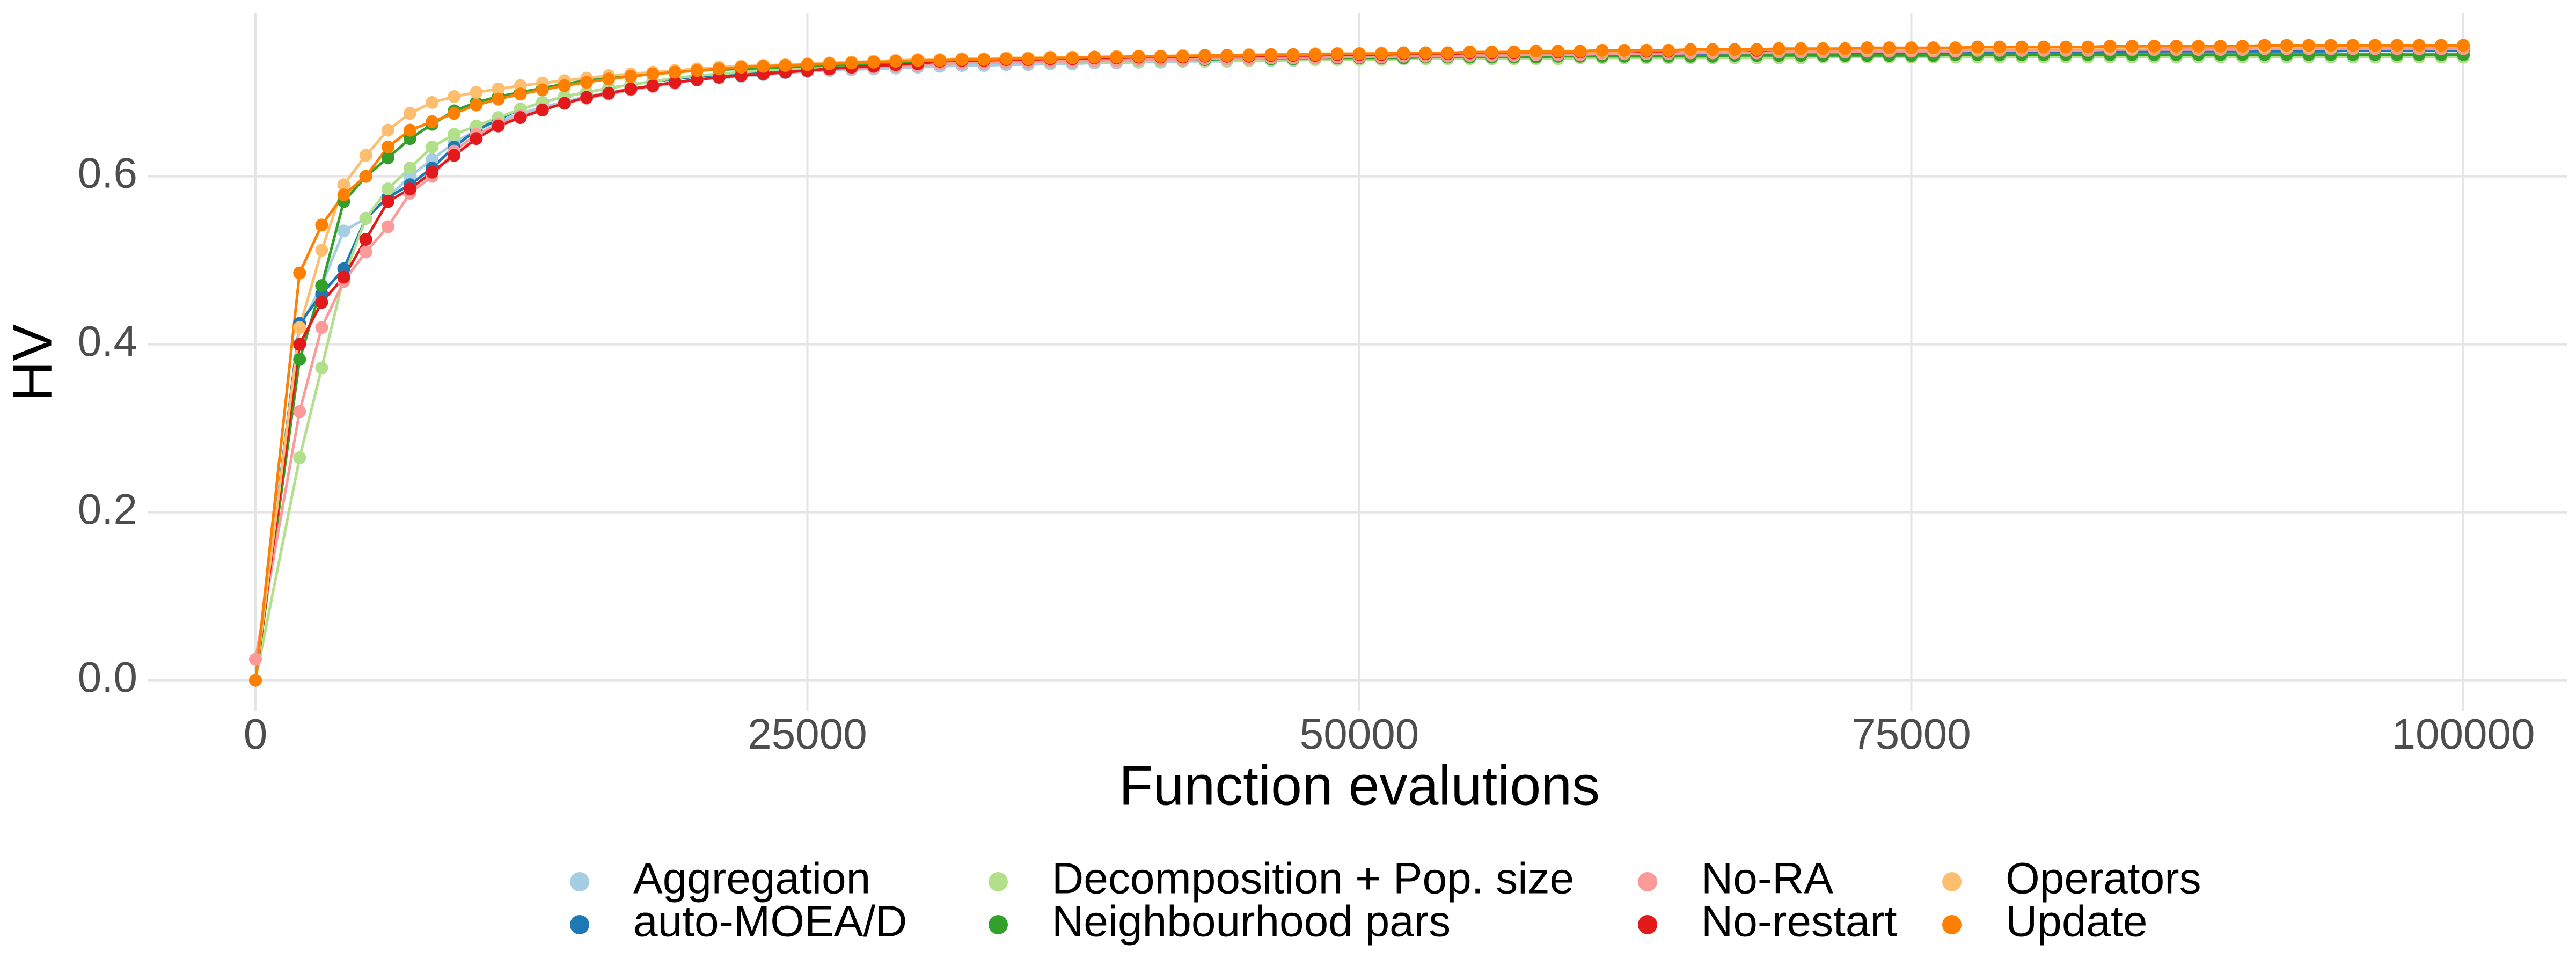 This screenshot has width=2576, height=966. I want to click on x-tick-label: 100000, so click(2463, 734).